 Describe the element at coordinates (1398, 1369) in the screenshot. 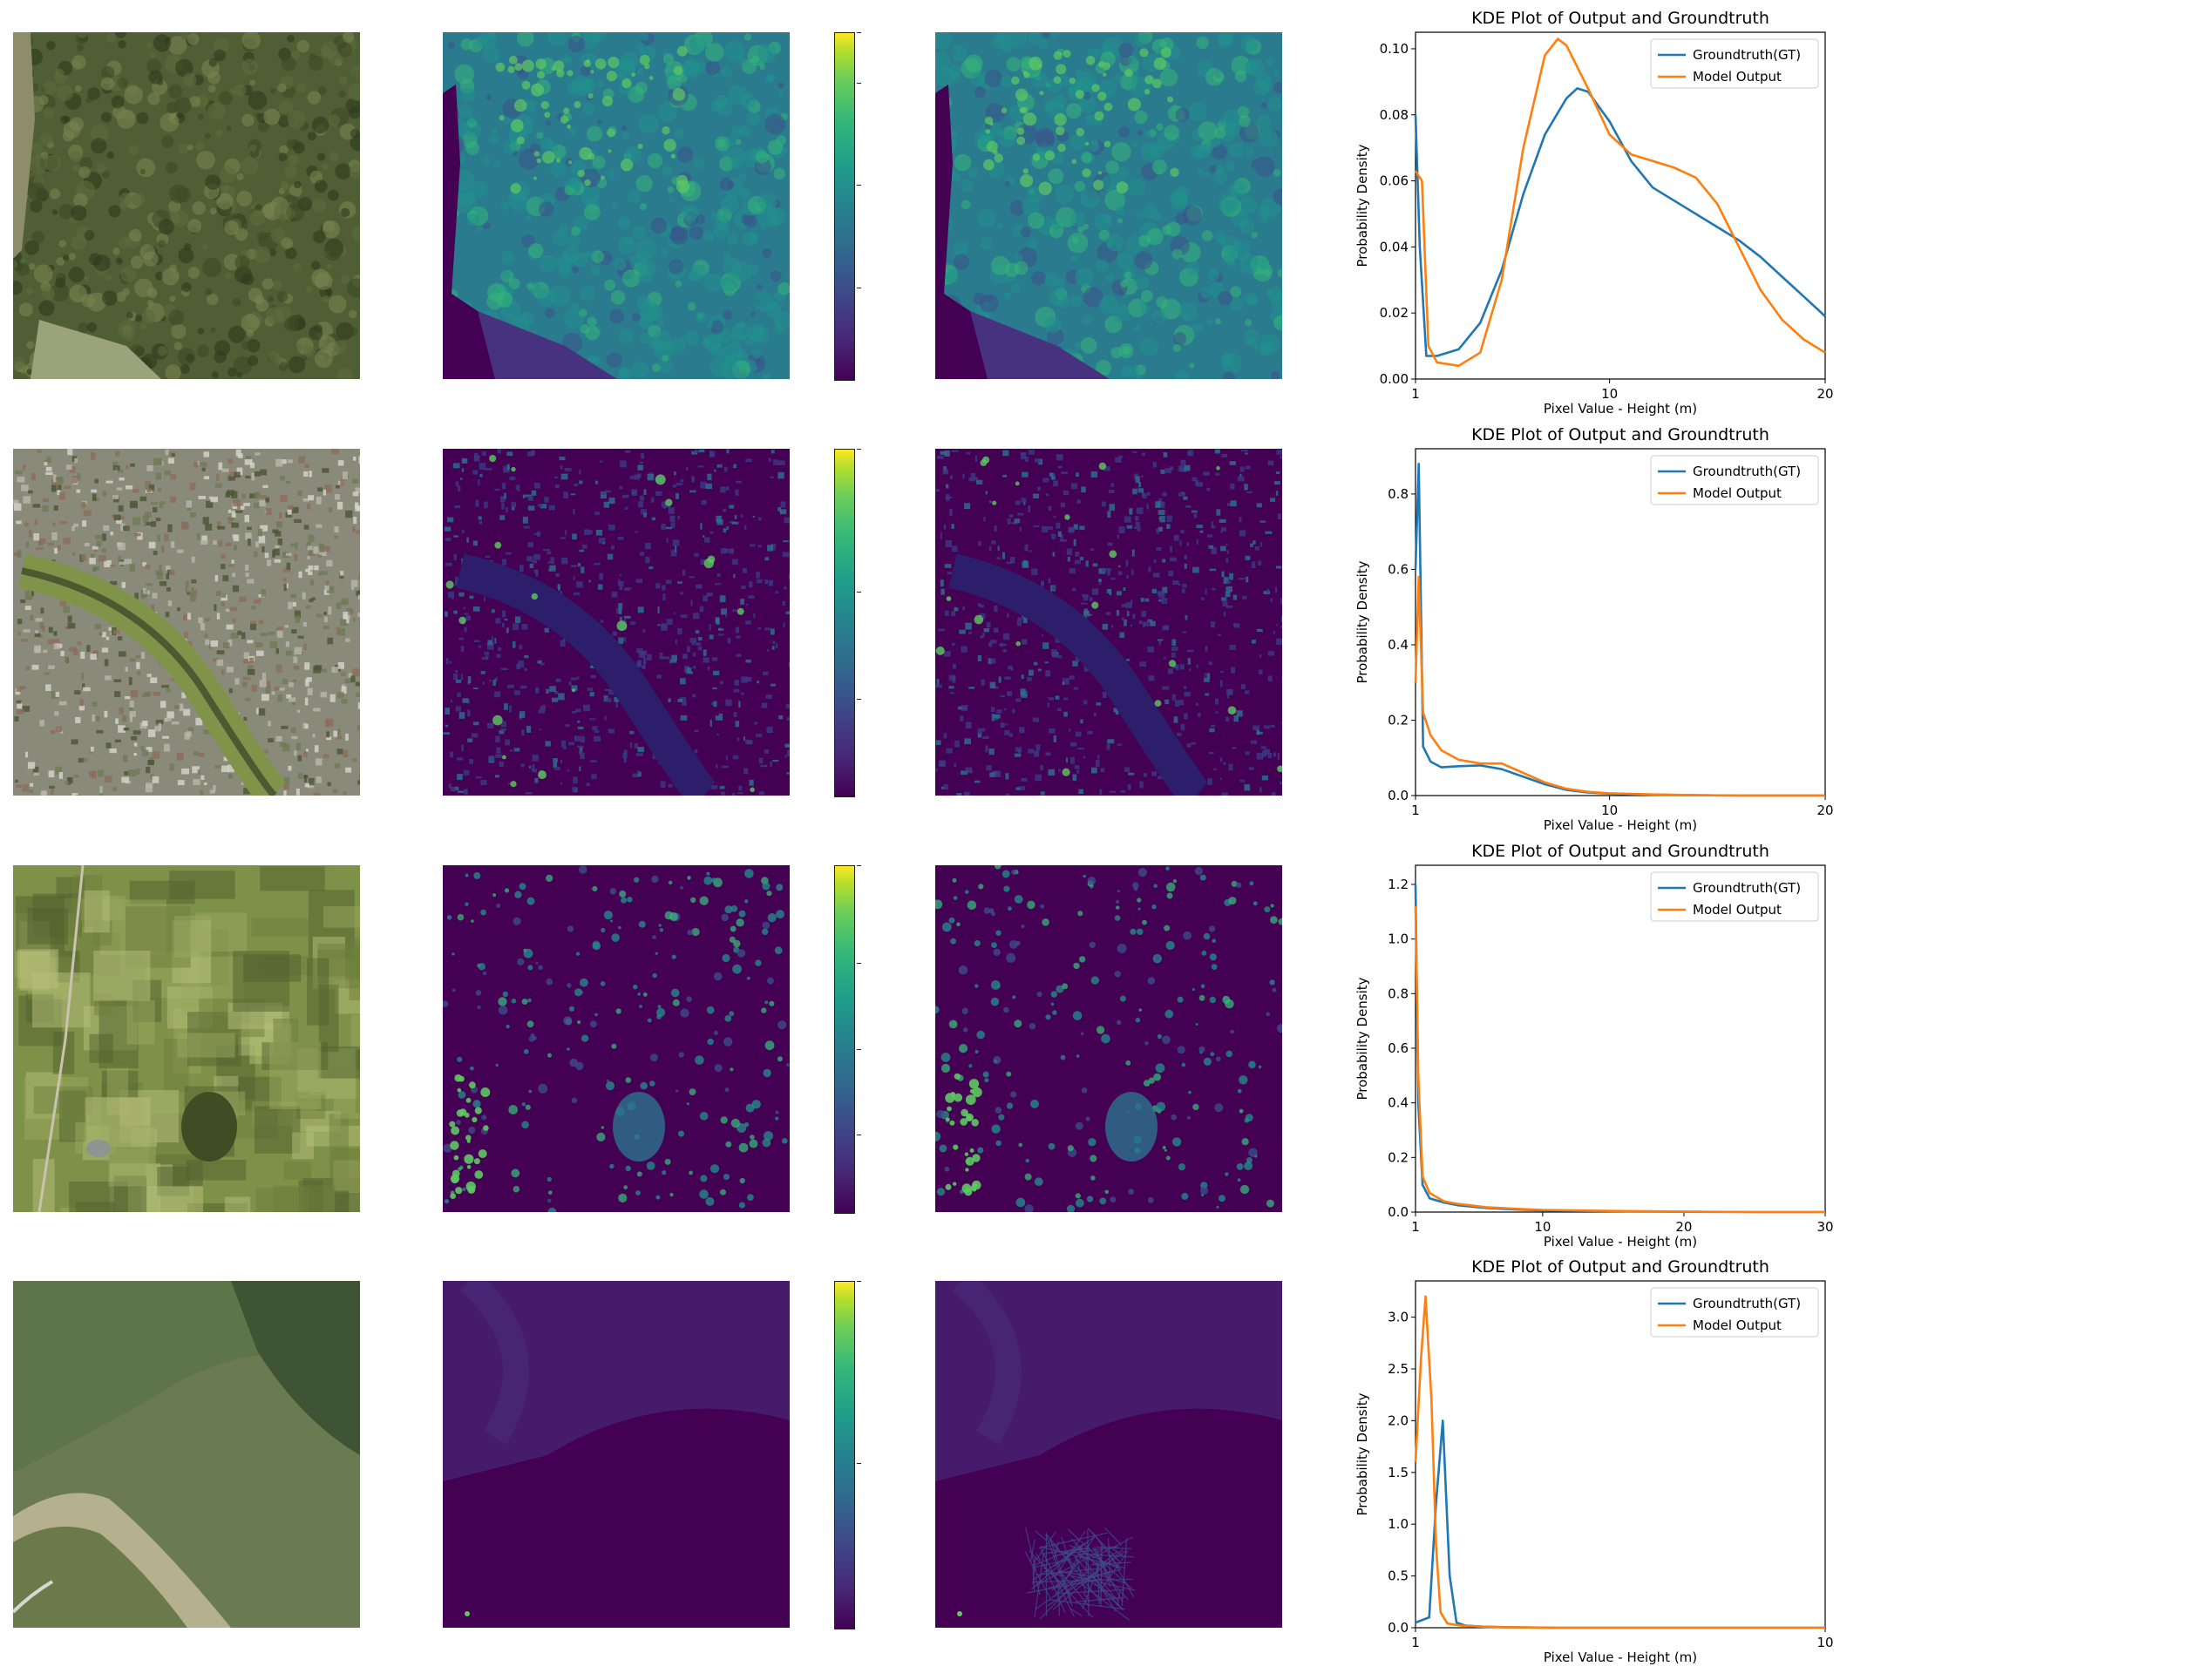

I see `y-tick-label: 2.5` at that location.